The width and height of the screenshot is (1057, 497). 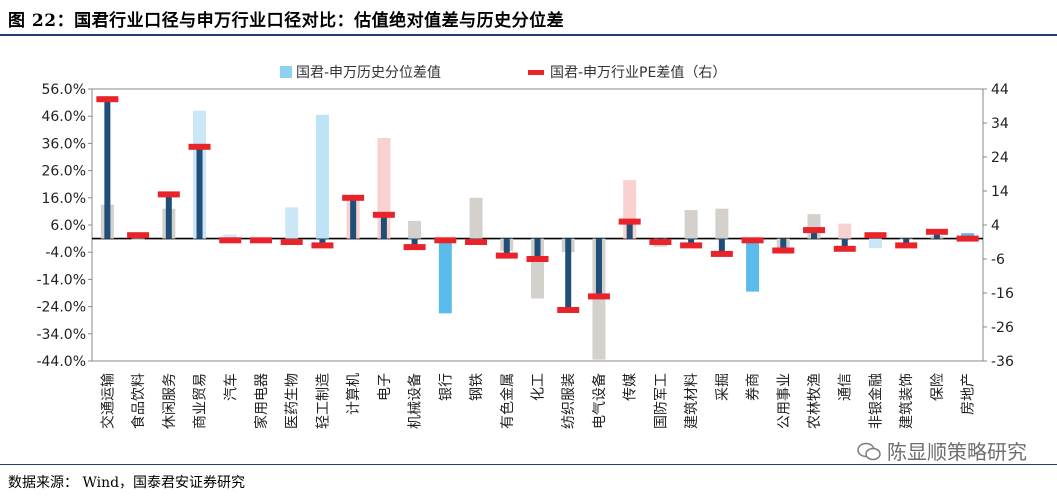 I want to click on watermark-text: 陈显顺策略研究, so click(x=957, y=452).